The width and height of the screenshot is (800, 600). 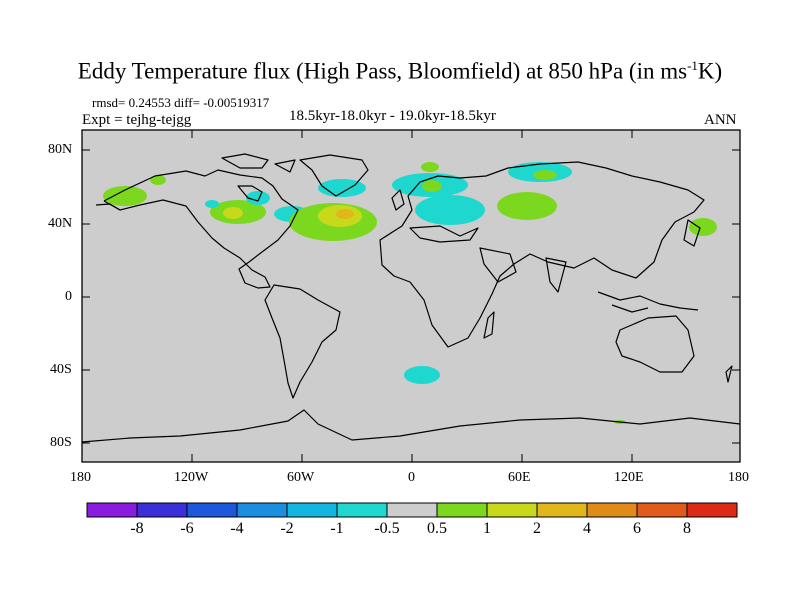 I want to click on lon-label-180w: 180, so click(x=80, y=477).